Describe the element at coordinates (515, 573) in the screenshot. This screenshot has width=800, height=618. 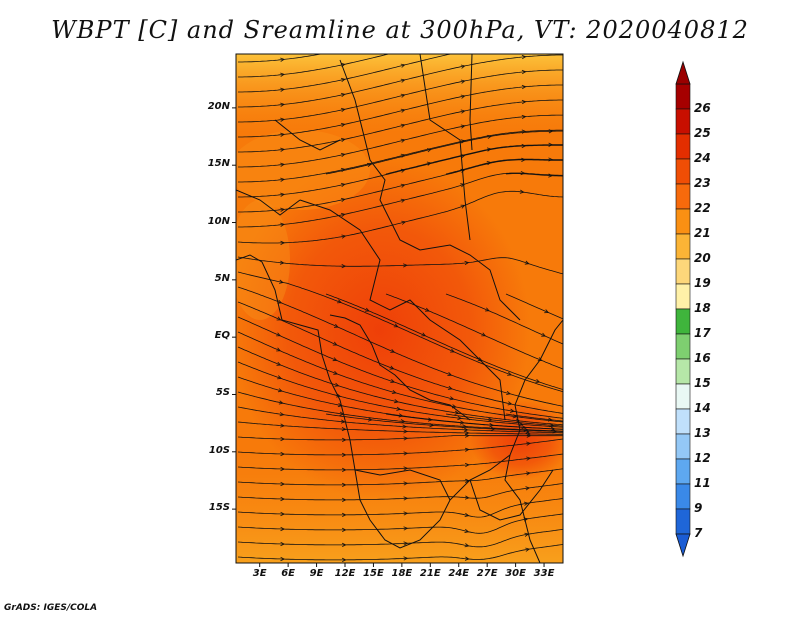
I see `lon-label: 30E` at that location.